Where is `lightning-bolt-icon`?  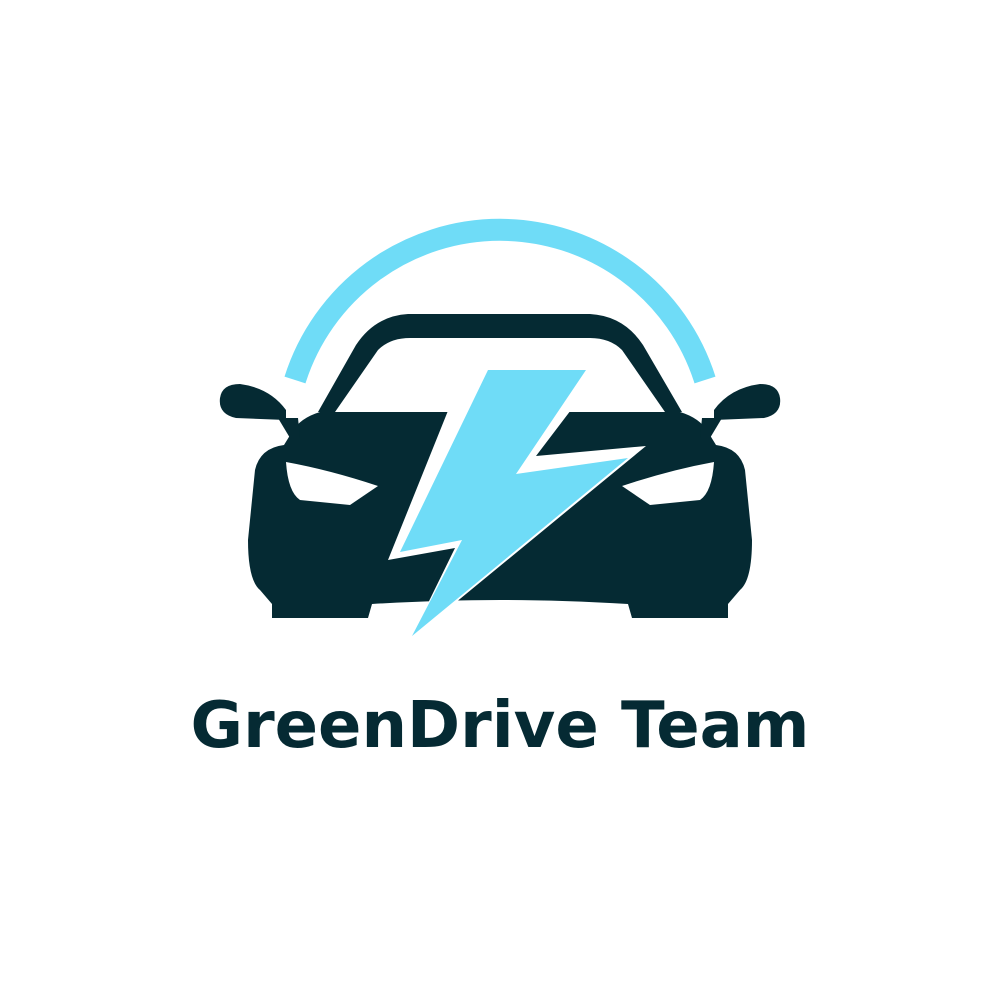 lightning-bolt-icon is located at coordinates (514, 503).